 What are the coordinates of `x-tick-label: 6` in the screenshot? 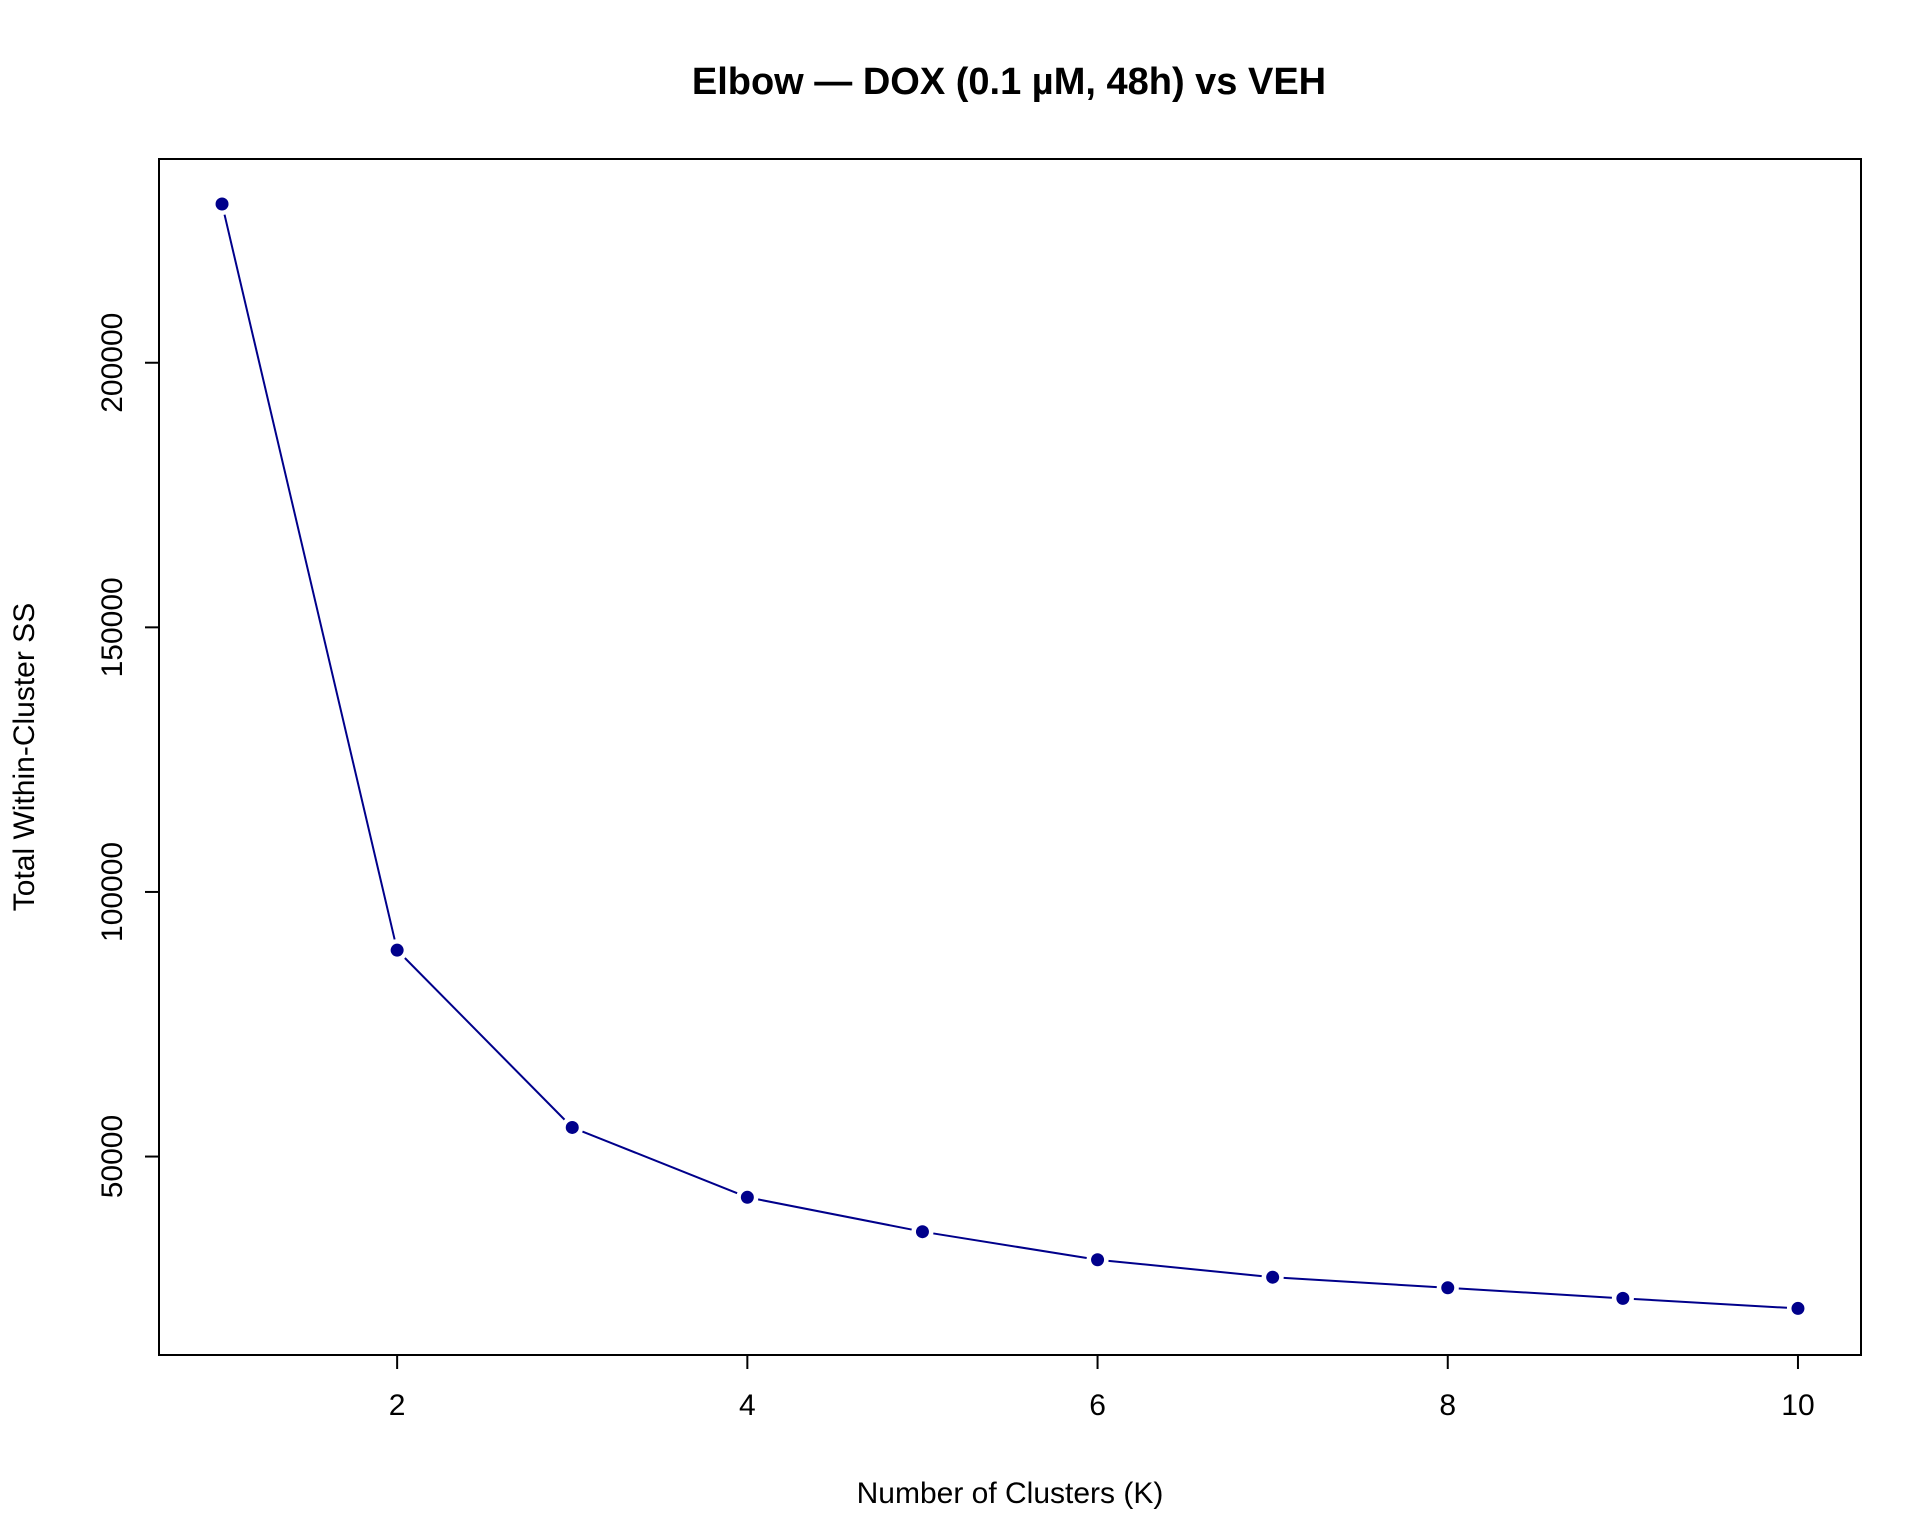 It's located at (1097, 1405).